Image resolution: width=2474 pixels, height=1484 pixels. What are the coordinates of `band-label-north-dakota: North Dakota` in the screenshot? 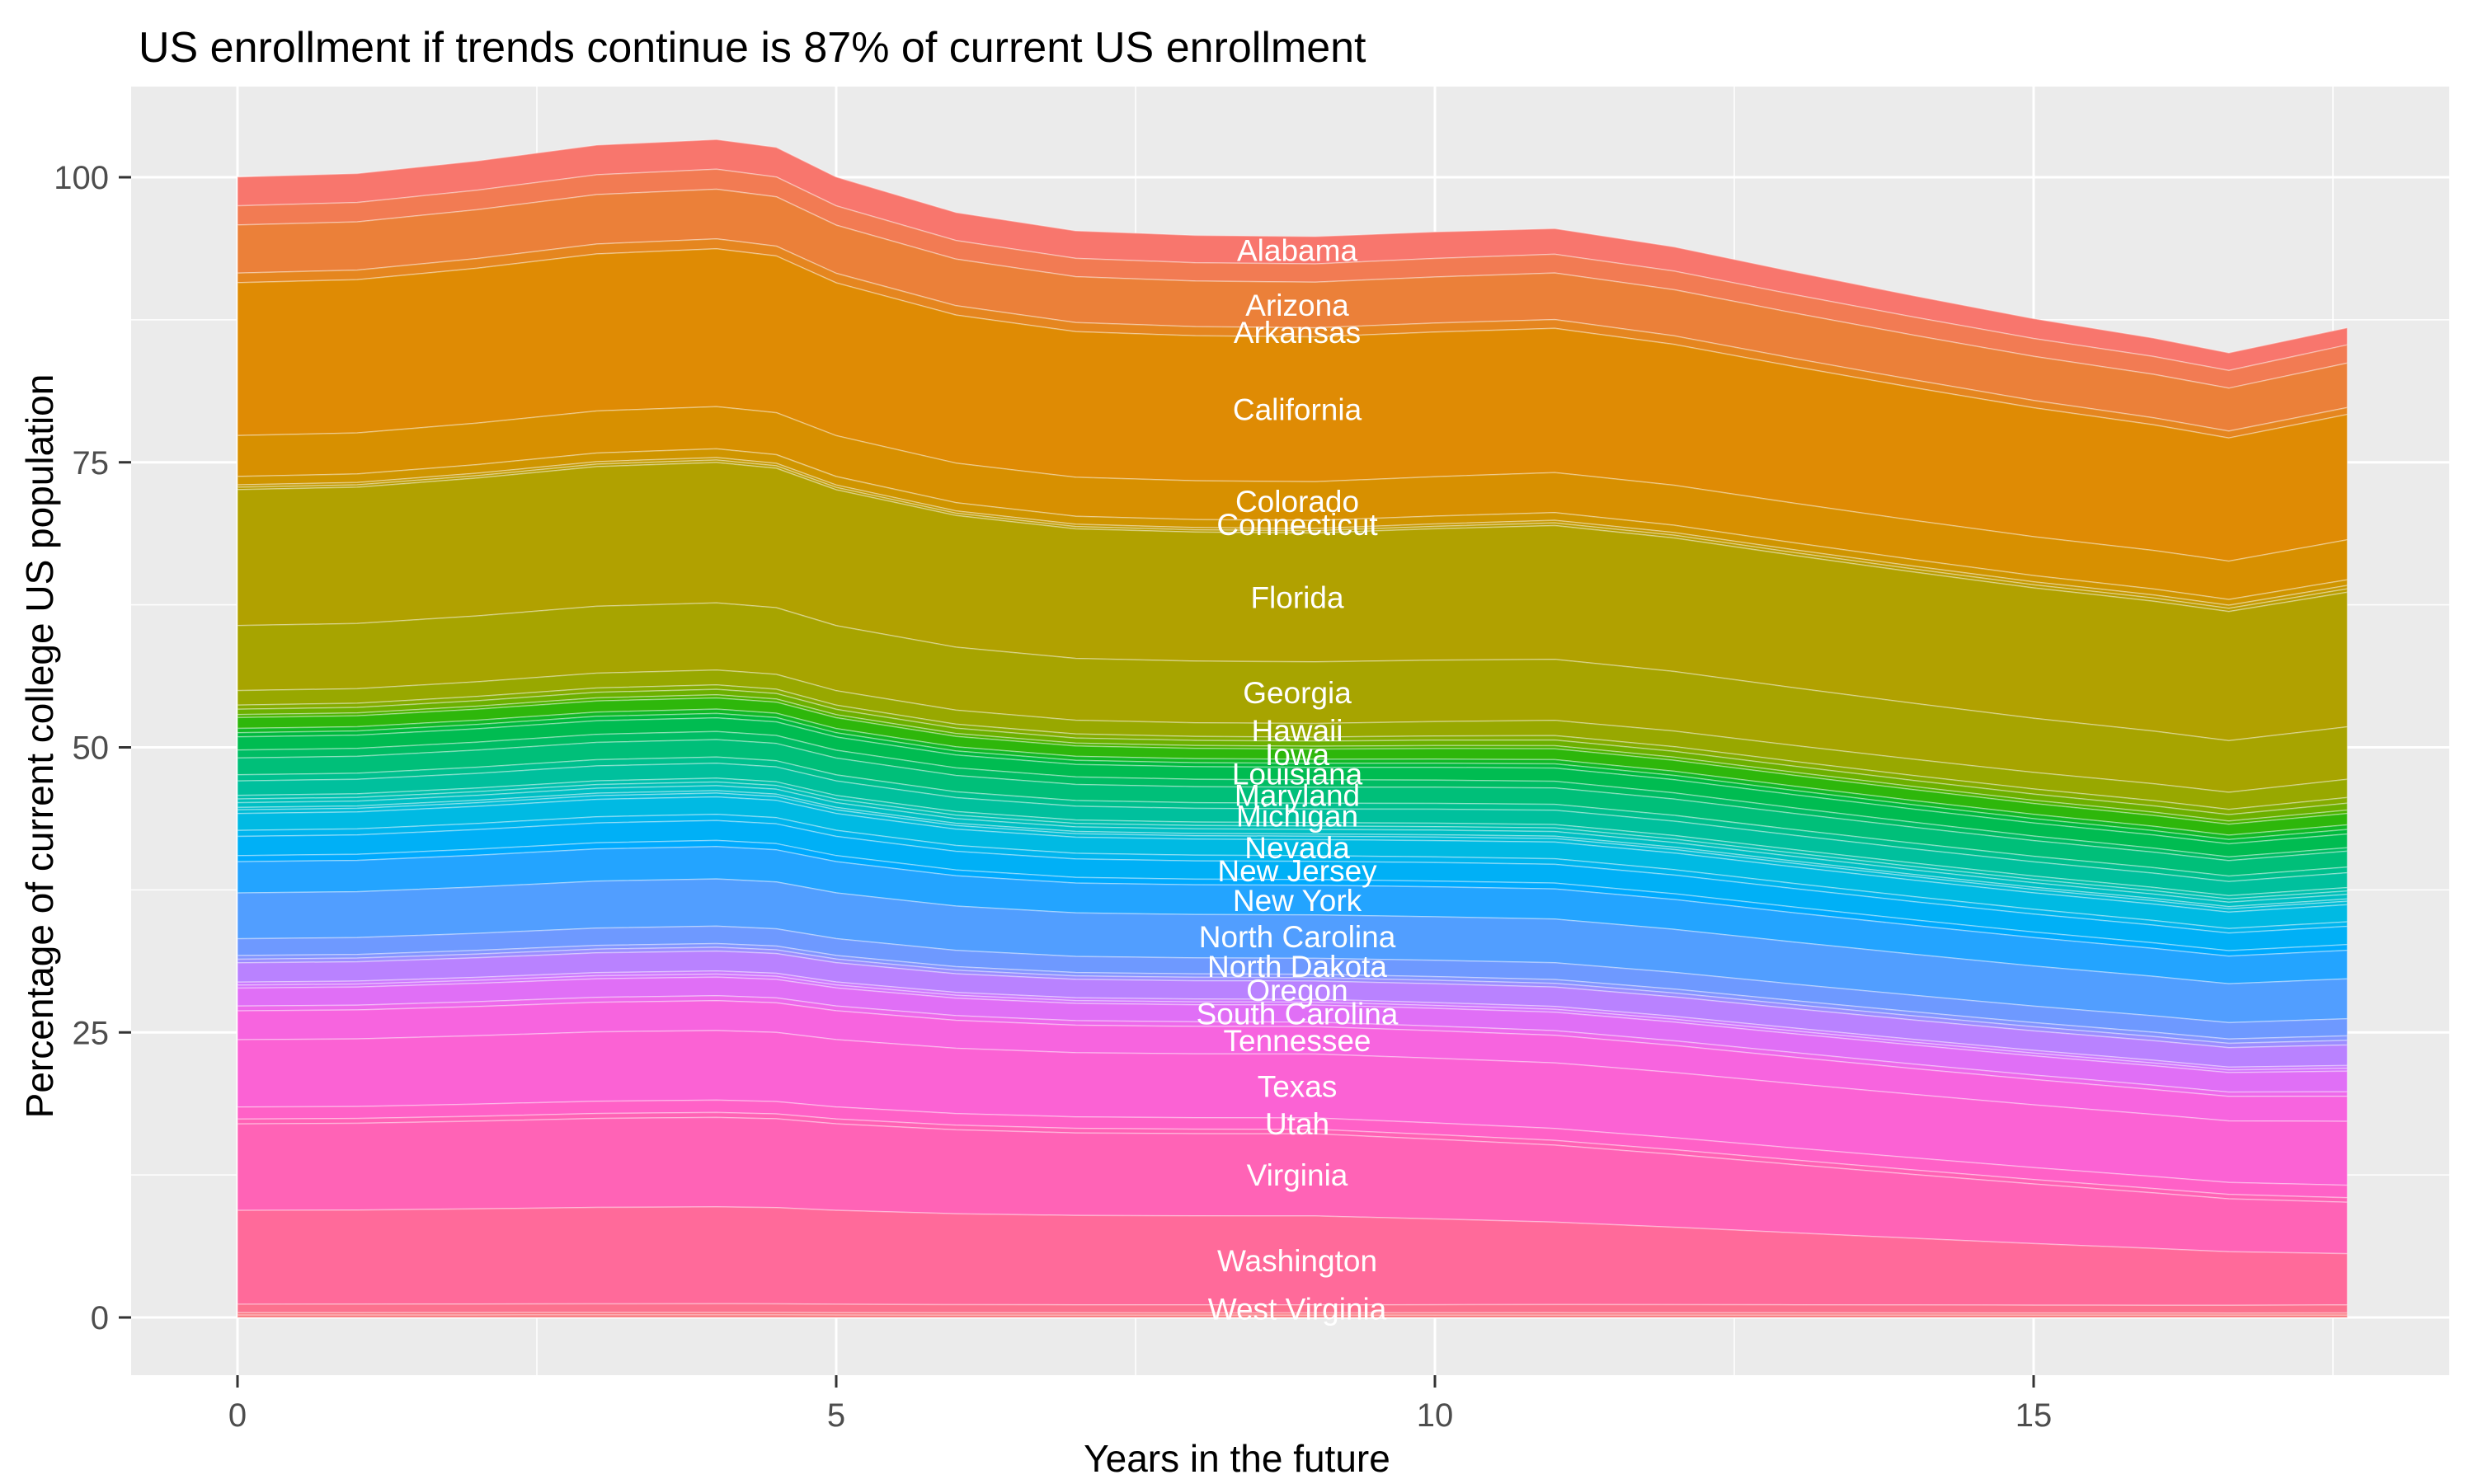 It's located at (1297, 967).